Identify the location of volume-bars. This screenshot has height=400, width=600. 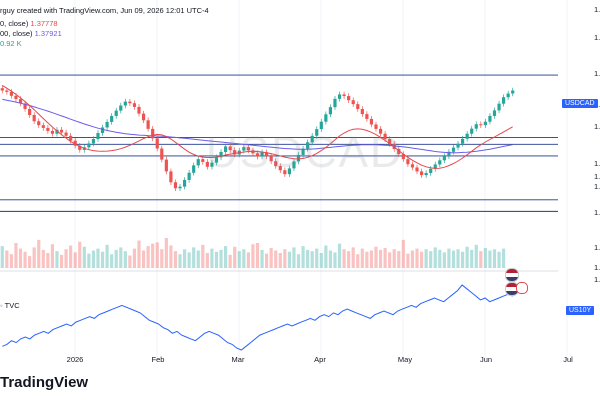
(253, 253).